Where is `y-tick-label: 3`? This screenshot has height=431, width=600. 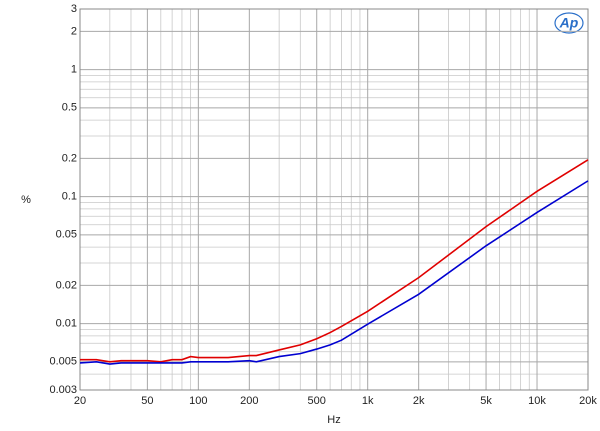
y-tick-label: 3 is located at coordinates (74, 9).